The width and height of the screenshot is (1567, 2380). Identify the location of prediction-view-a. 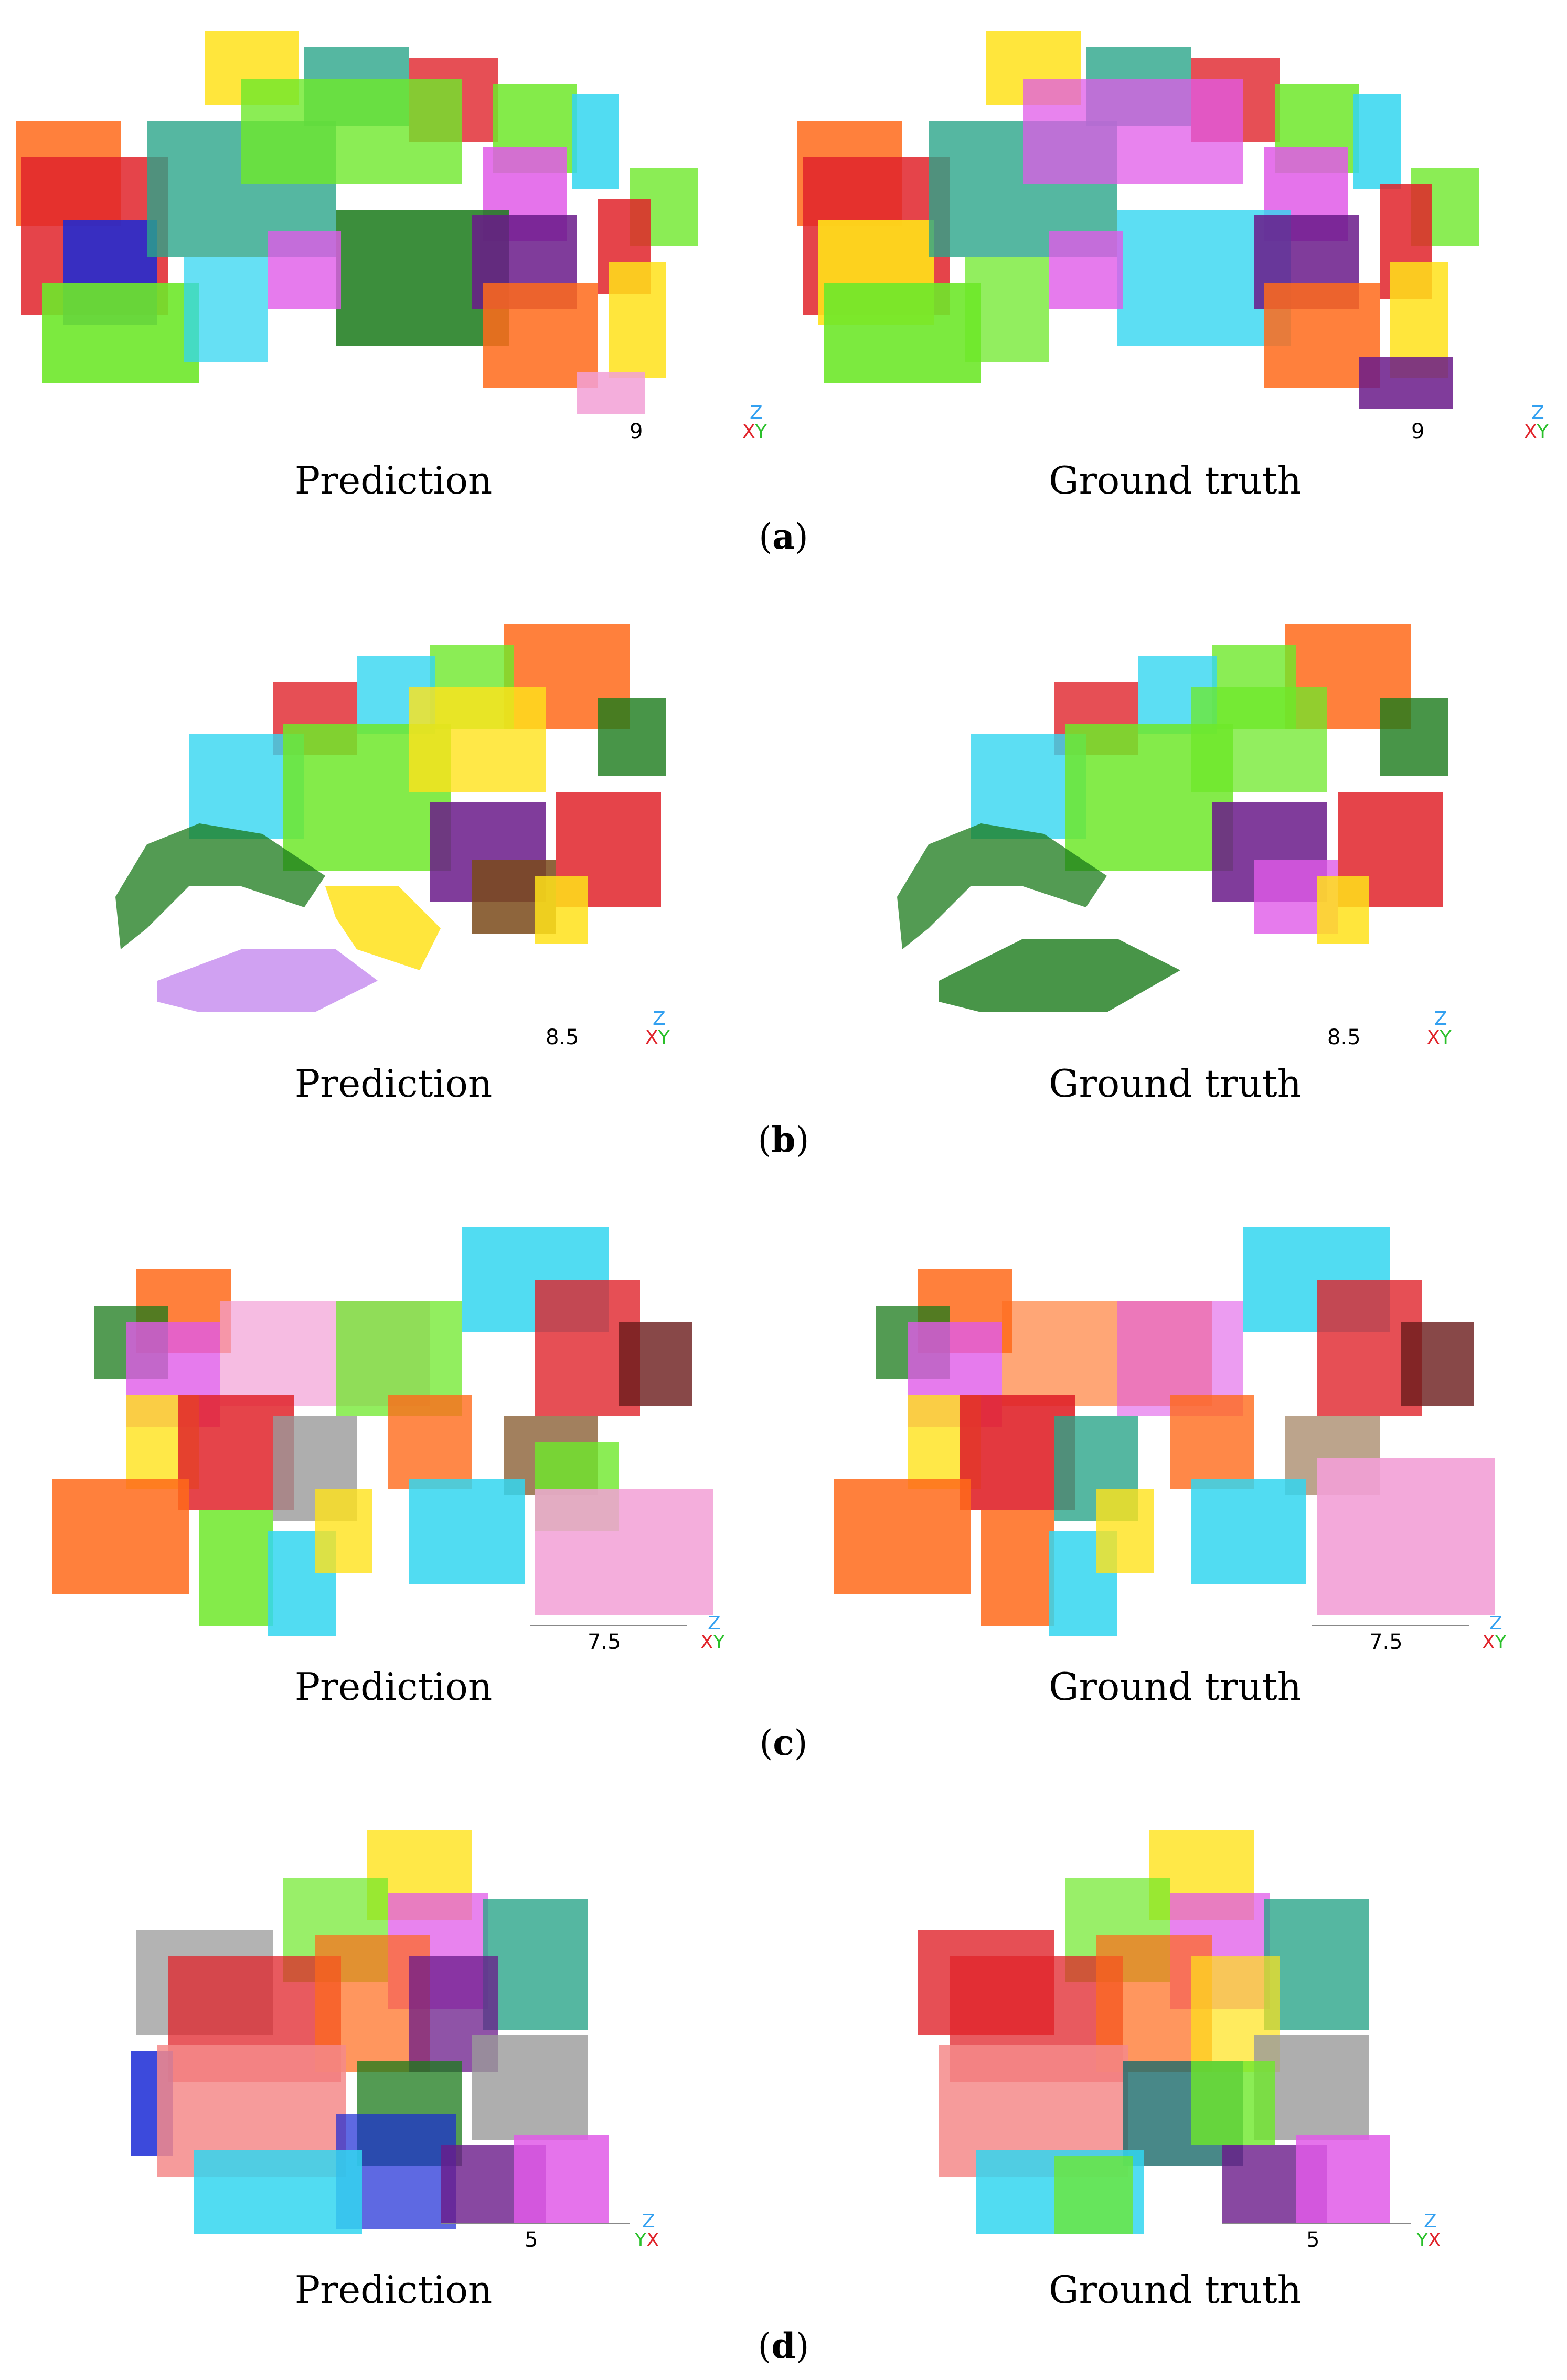
(382, 220).